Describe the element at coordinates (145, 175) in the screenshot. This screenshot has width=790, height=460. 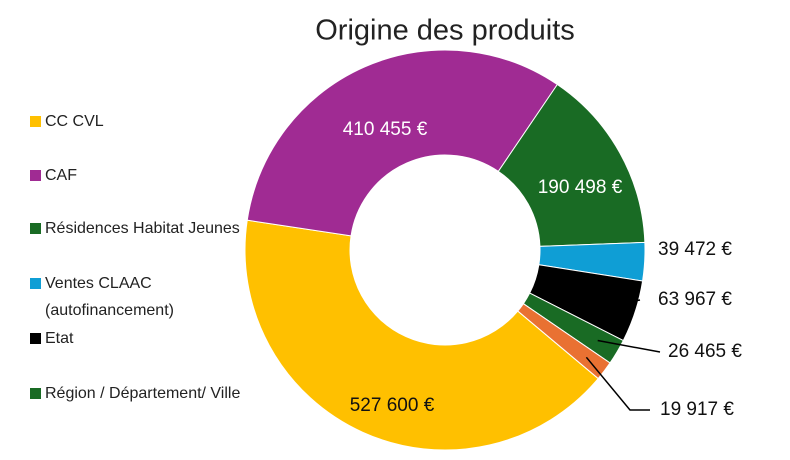
I see `legend-item: CAF` at that location.